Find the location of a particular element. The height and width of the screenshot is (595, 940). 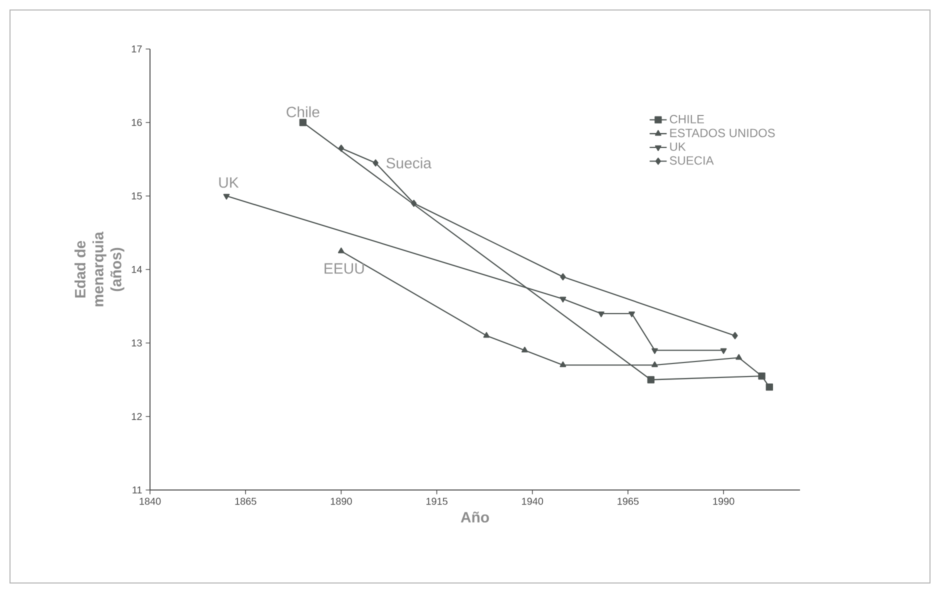

x-tick-label: 1965 is located at coordinates (628, 501).